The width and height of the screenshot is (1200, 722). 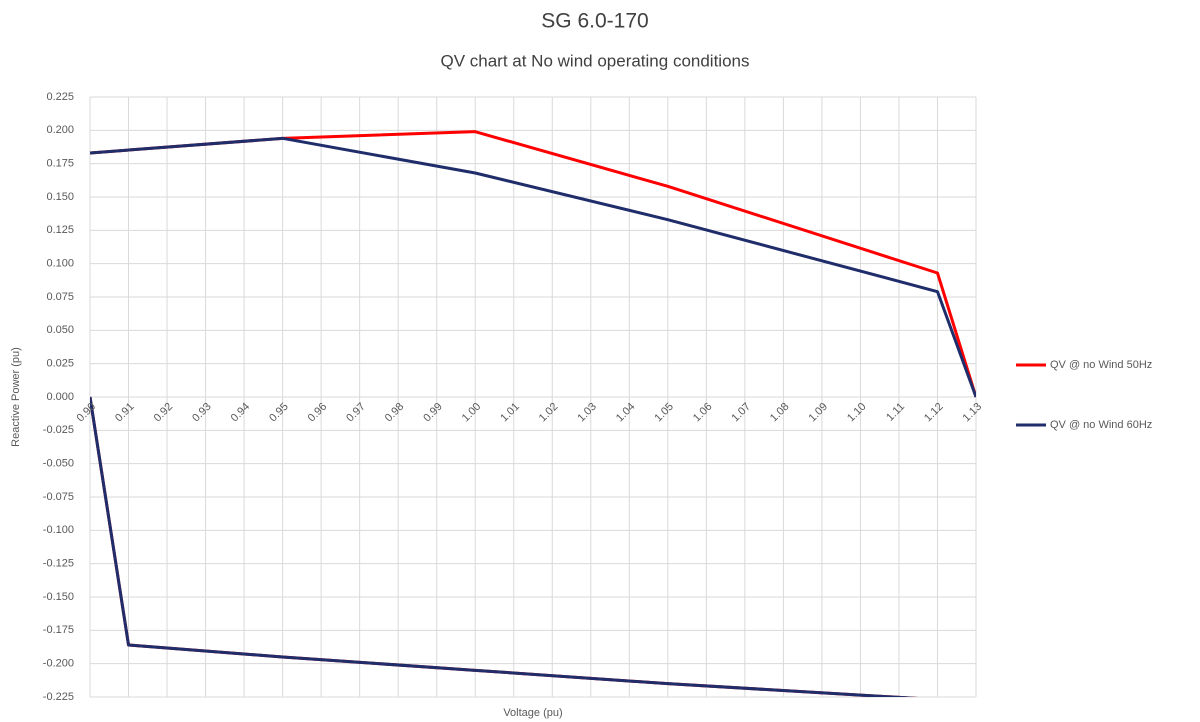 I want to click on x-tick-label: 0.96, so click(x=318, y=413).